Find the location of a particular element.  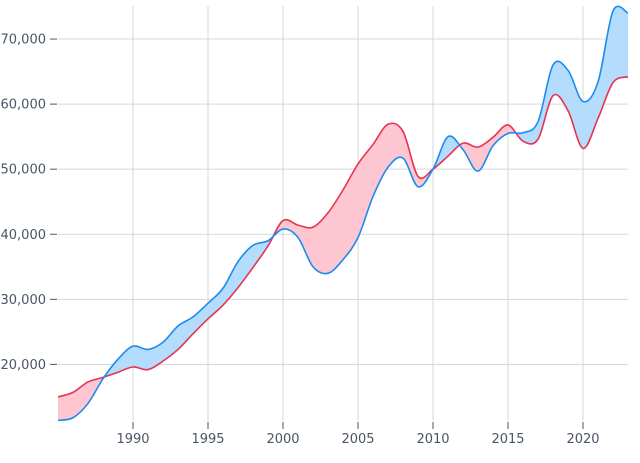

x-tick-label: 2005 is located at coordinates (357, 439).